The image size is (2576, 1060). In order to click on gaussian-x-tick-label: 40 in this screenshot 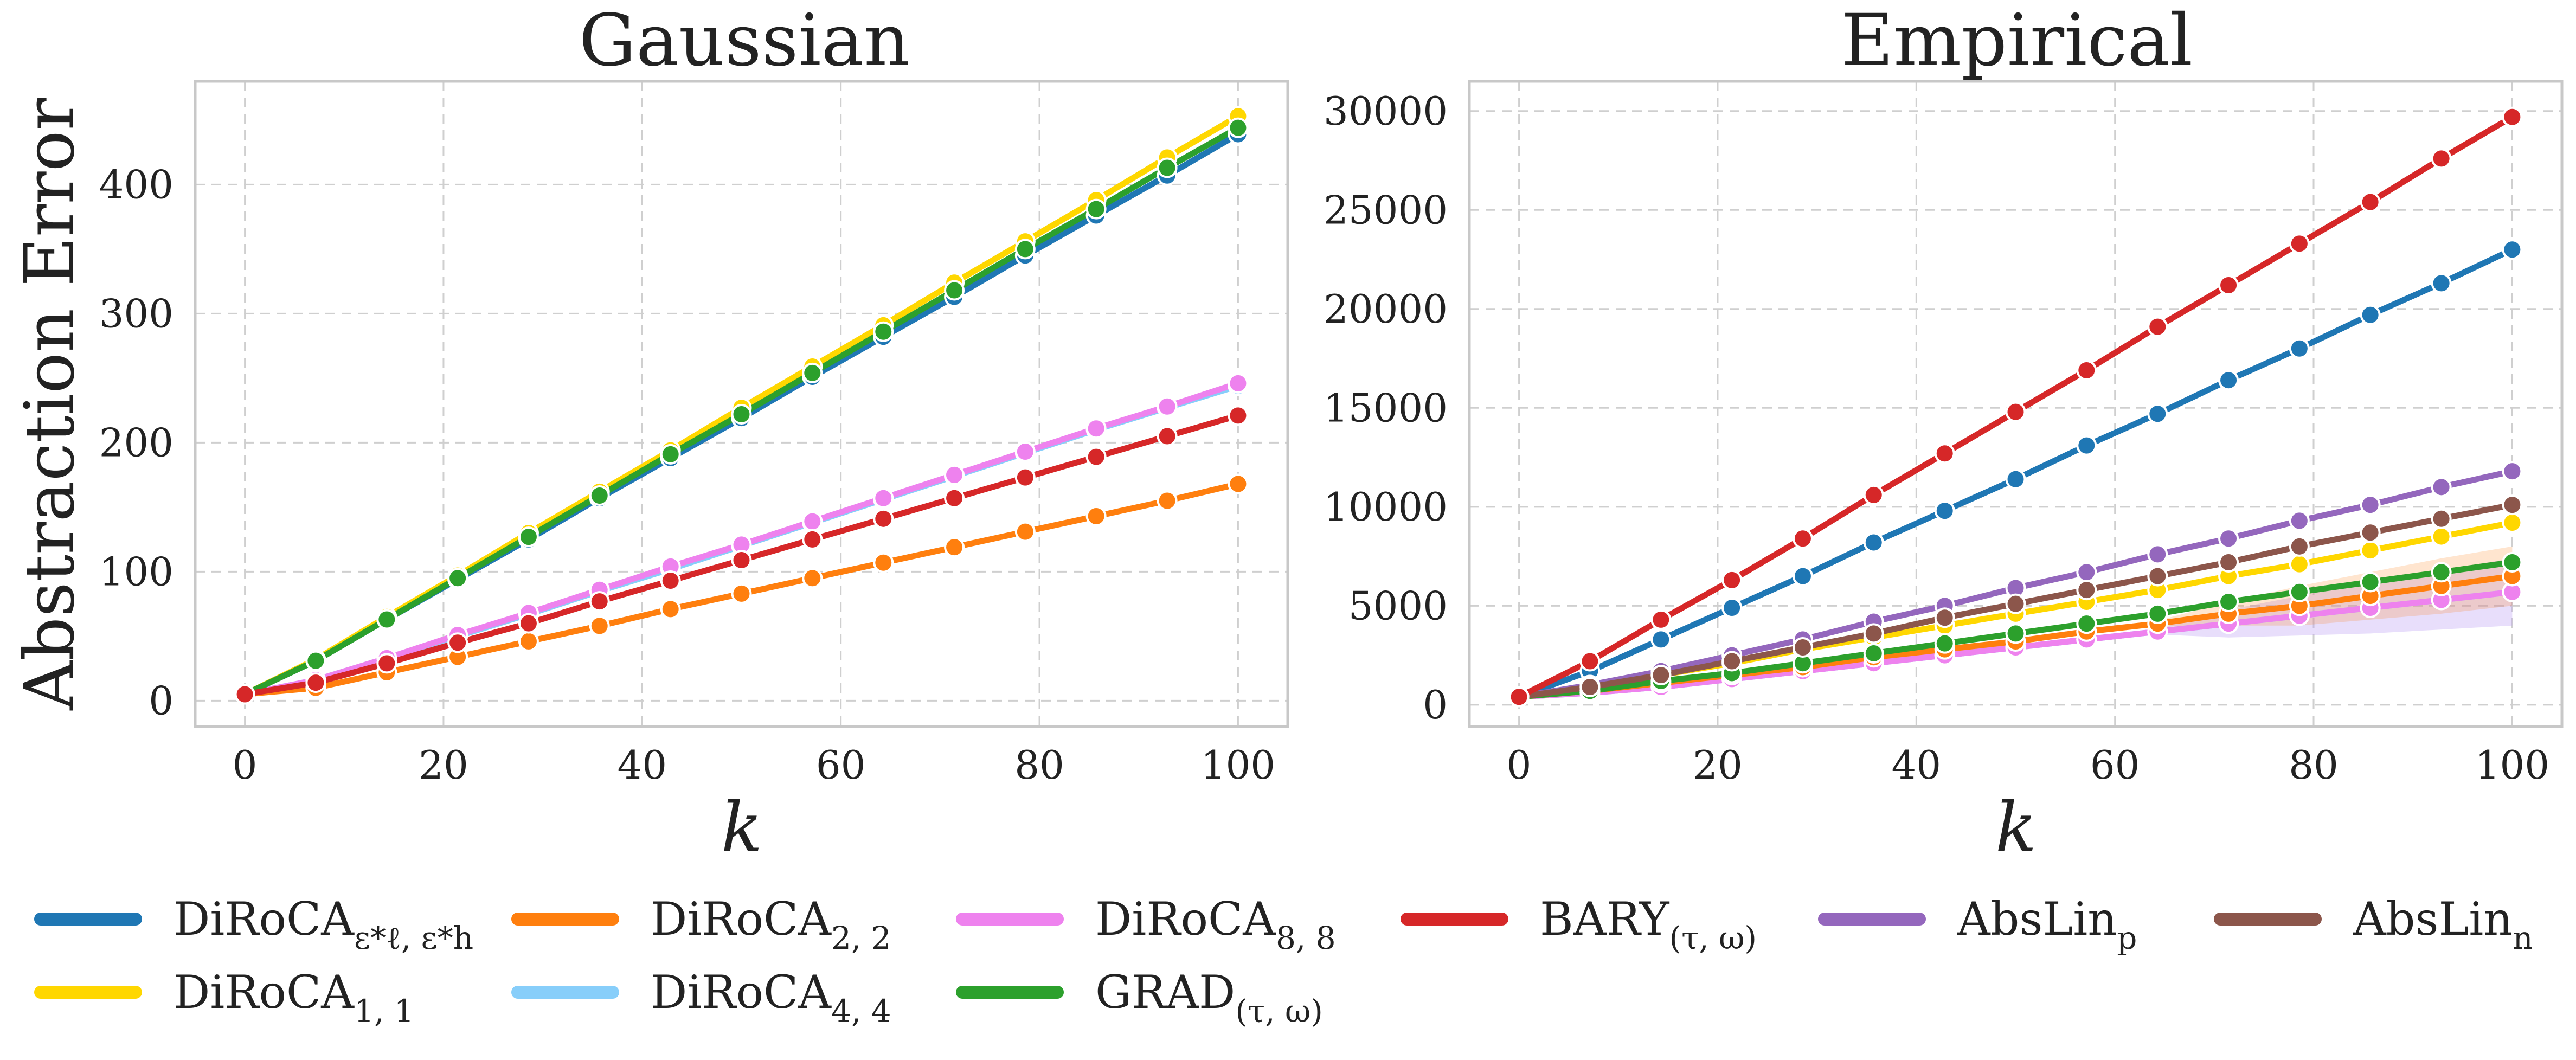, I will do `click(642, 765)`.